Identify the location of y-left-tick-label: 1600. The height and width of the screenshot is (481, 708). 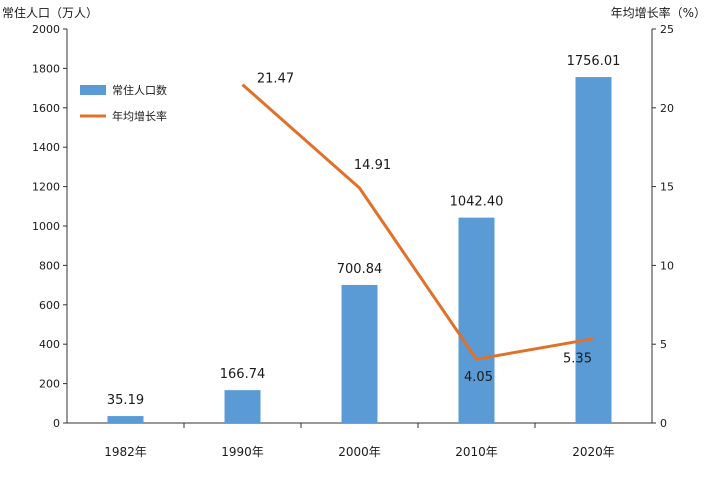
(46, 108).